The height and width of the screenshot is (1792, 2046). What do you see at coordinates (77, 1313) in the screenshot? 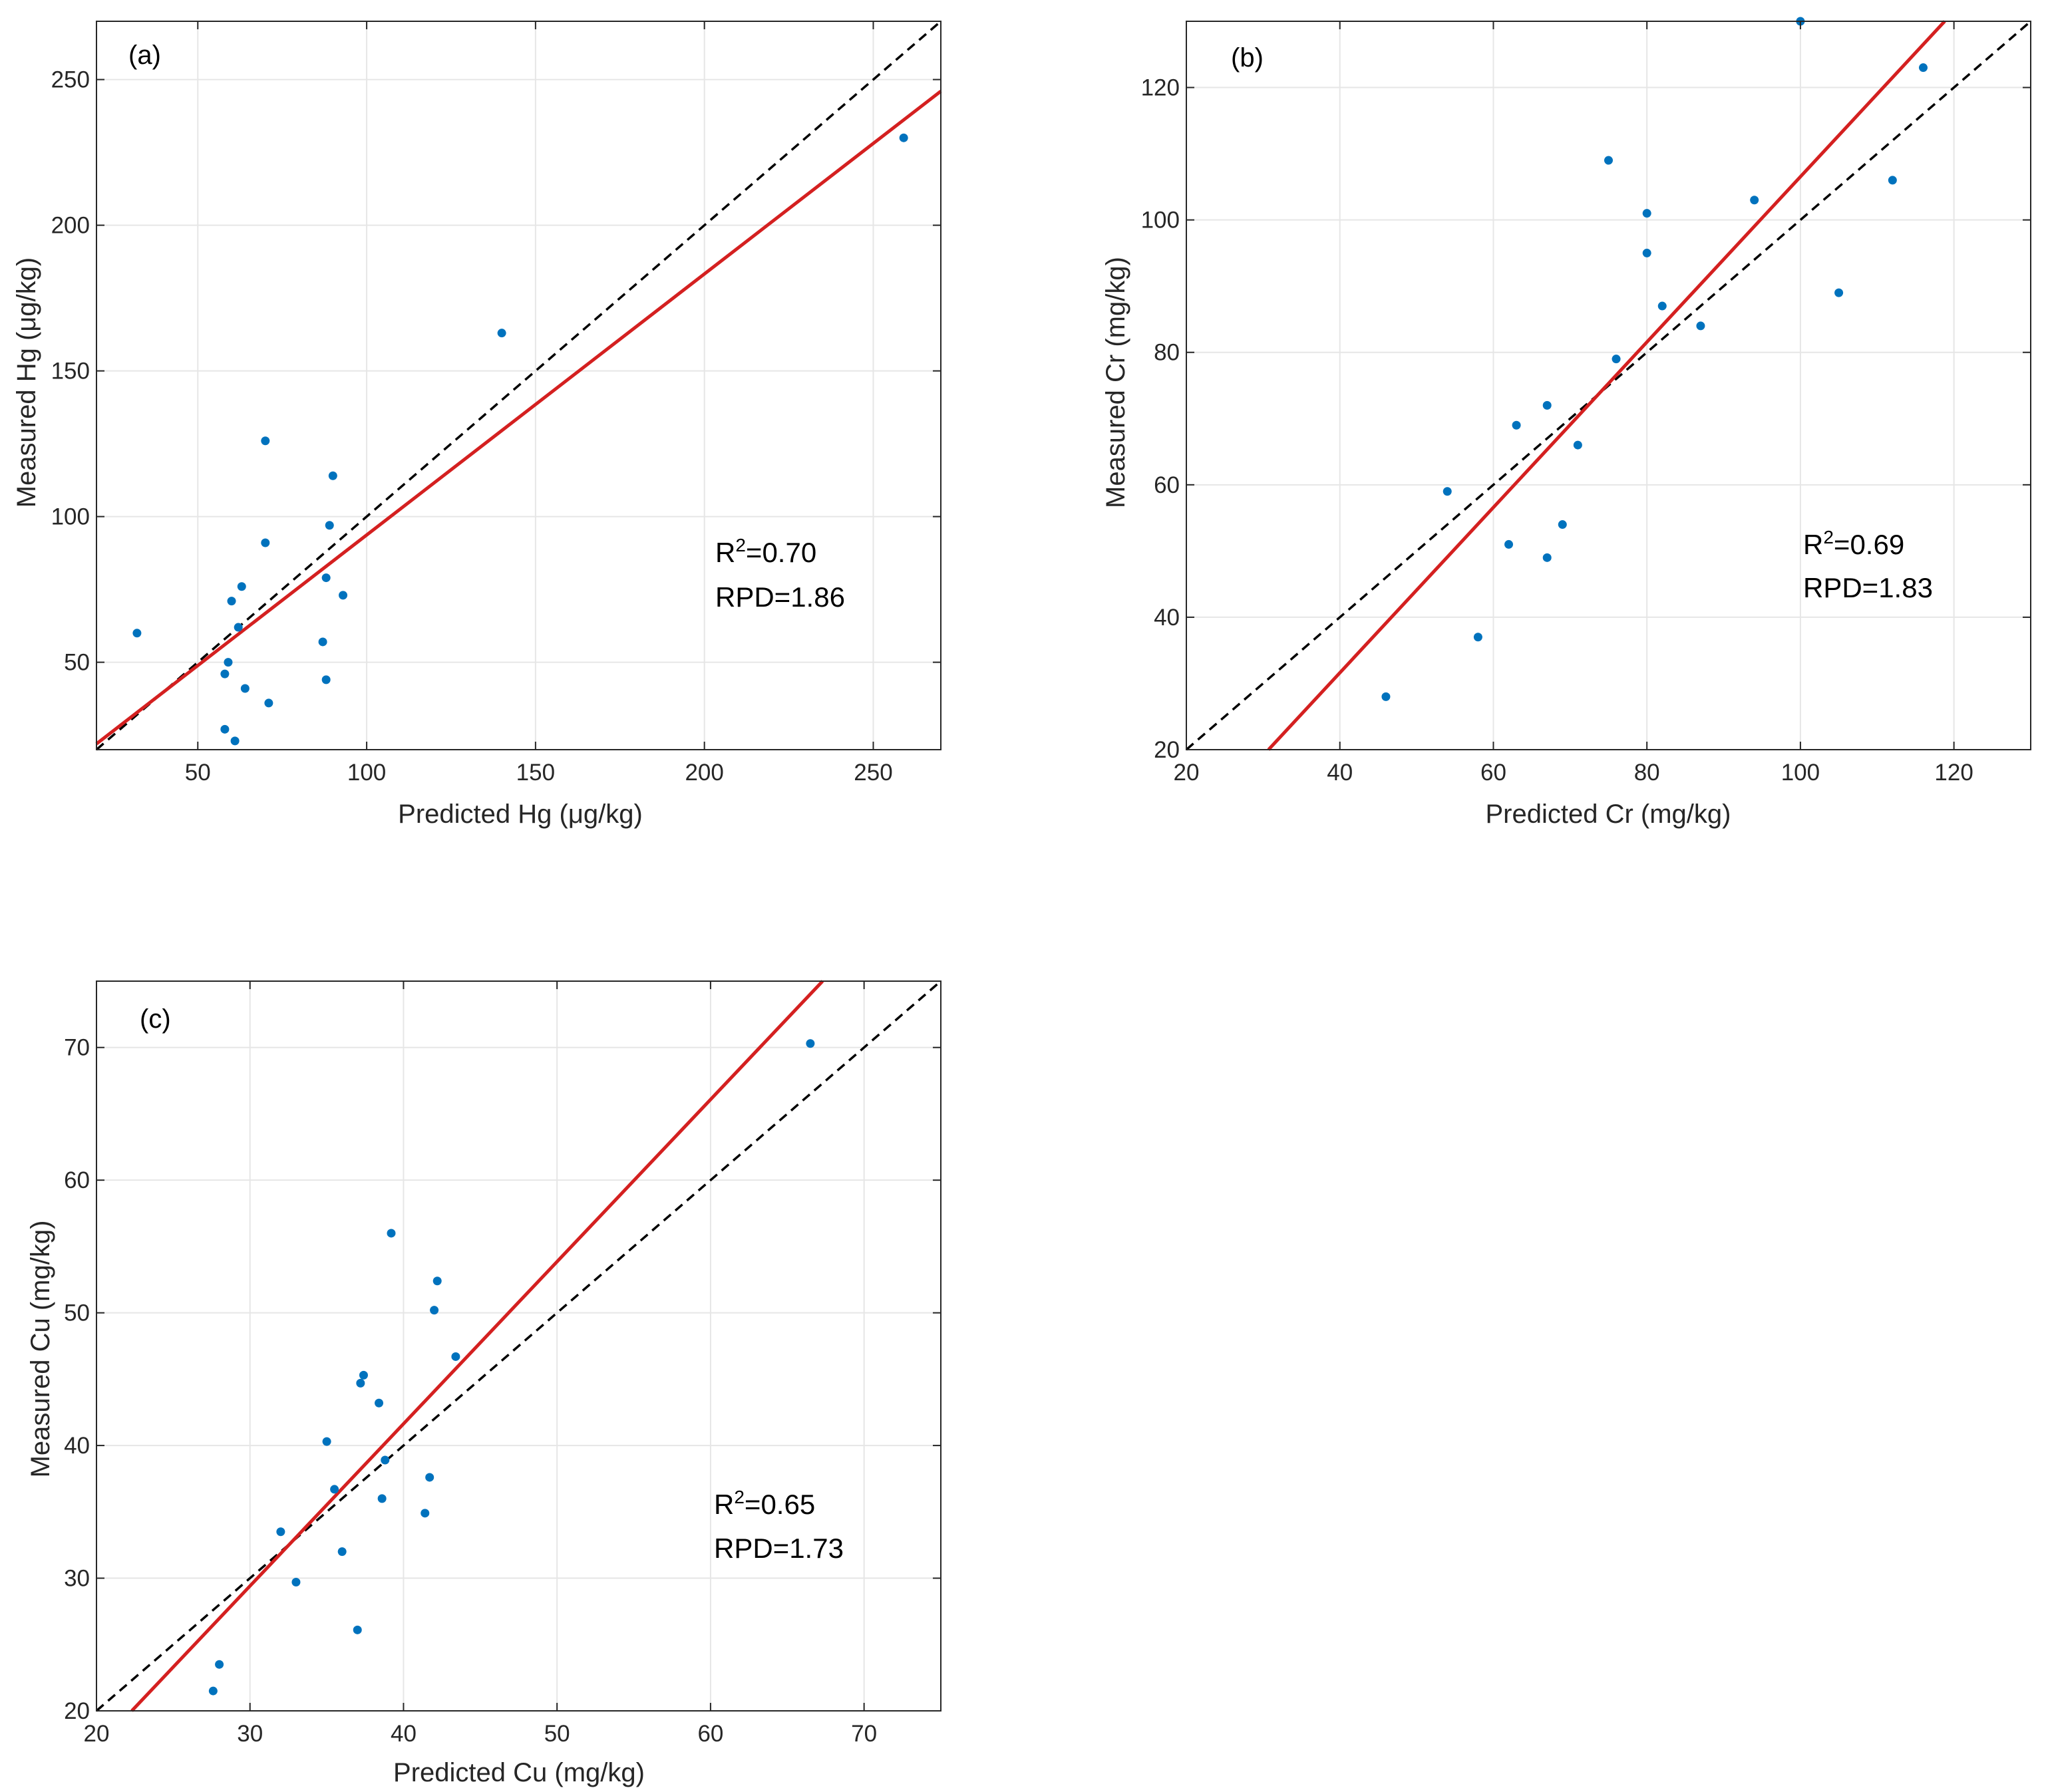
I see `y-tick-label-c-3: 50` at bounding box center [77, 1313].